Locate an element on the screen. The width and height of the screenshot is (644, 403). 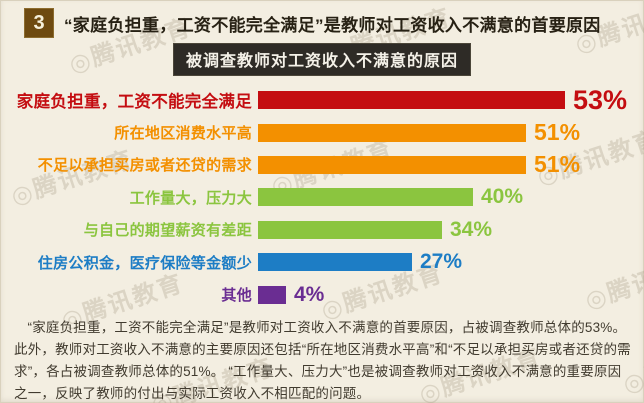
bar-row: 不足以承担买房或者还贷的需求 51% is located at coordinates (322, 165).